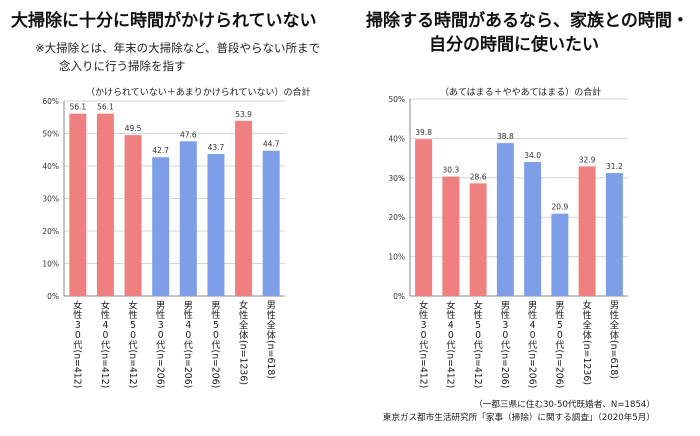 Image resolution: width=700 pixels, height=436 pixels. Describe the element at coordinates (53, 296) in the screenshot. I see `left-chart-ytick-label: 0%` at that location.